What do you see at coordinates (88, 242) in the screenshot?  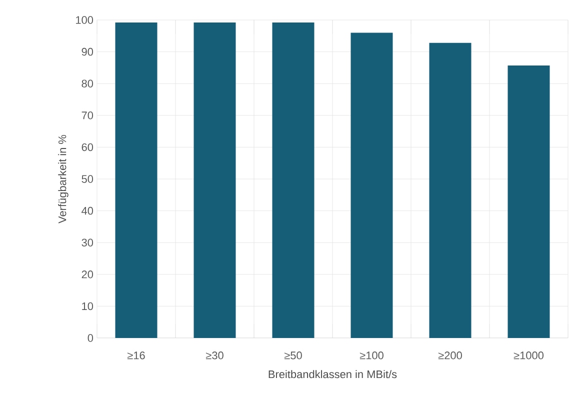 I see `y-tick-label: 30` at bounding box center [88, 242].